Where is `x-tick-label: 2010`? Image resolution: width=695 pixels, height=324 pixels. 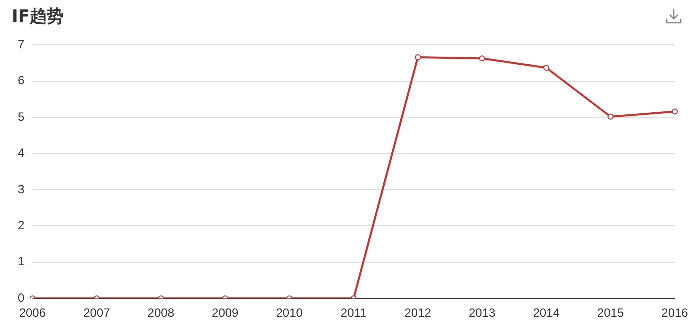 x-tick-label: 2010 is located at coordinates (290, 313).